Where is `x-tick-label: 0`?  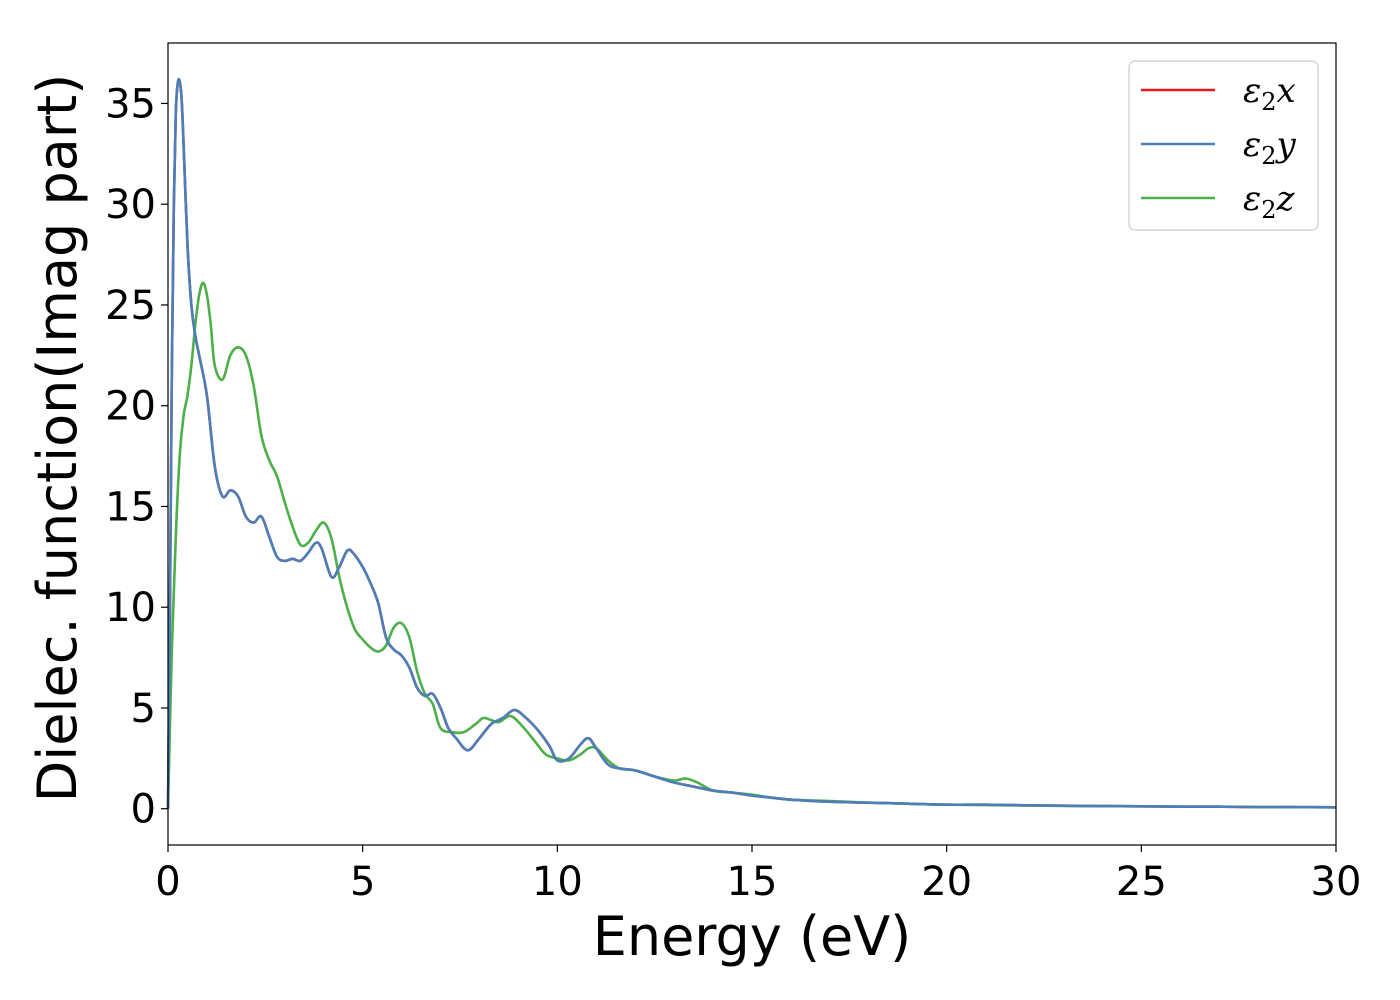
x-tick-label: 0 is located at coordinates (167, 882).